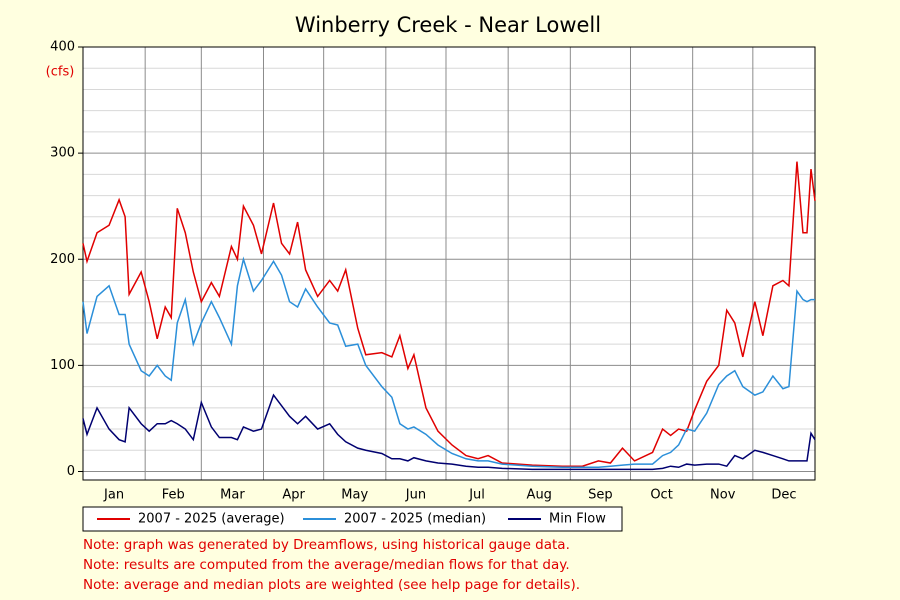 This screenshot has width=900, height=600. Describe the element at coordinates (60, 72) in the screenshot. I see `y-axis-label: (cfs)` at that location.